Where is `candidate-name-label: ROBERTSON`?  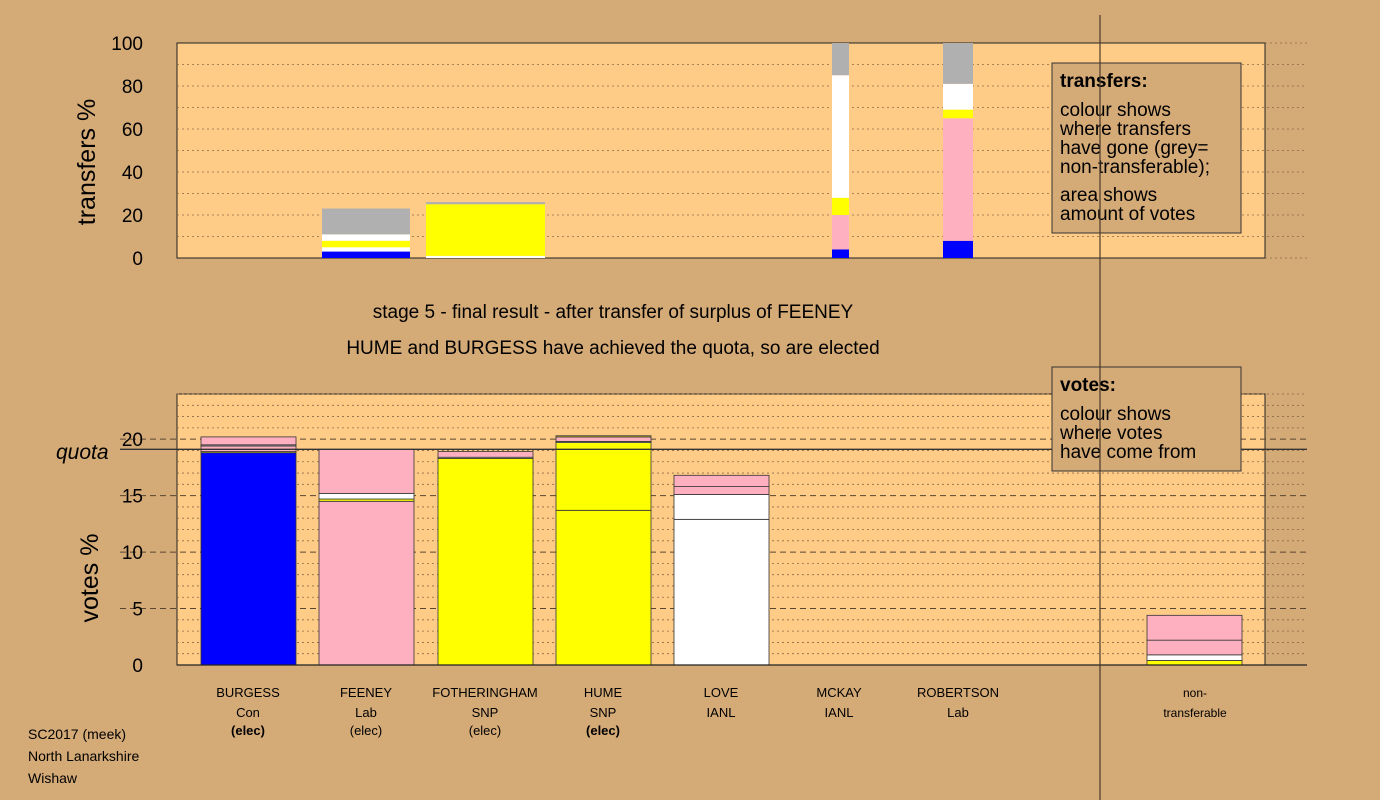 candidate-name-label: ROBERTSON is located at coordinates (958, 692).